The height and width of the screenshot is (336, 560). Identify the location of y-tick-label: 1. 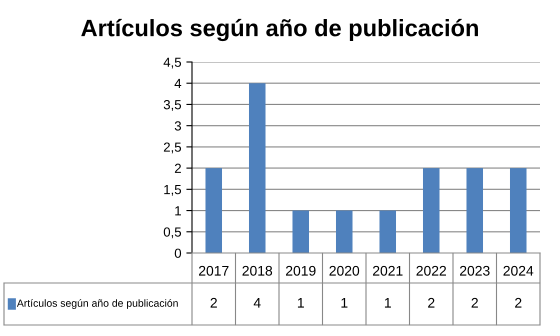
(178, 211).